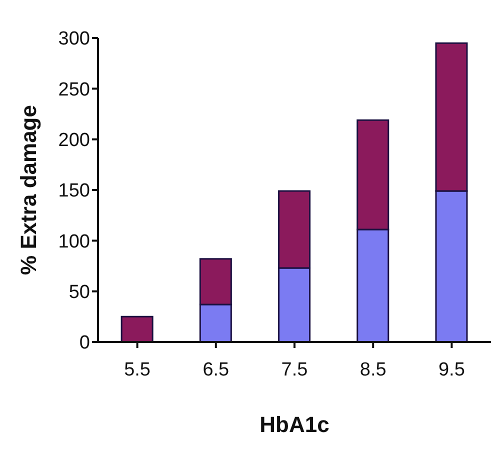  Describe the element at coordinates (74, 141) in the screenshot. I see `y-tick-label: 200` at that location.